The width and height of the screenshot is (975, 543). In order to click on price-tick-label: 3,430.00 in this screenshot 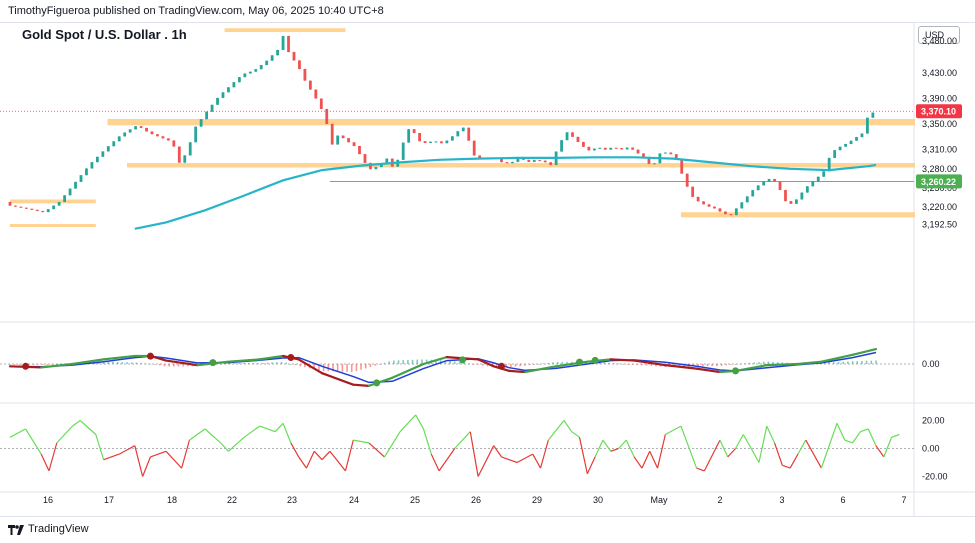, I will do `click(939, 73)`.